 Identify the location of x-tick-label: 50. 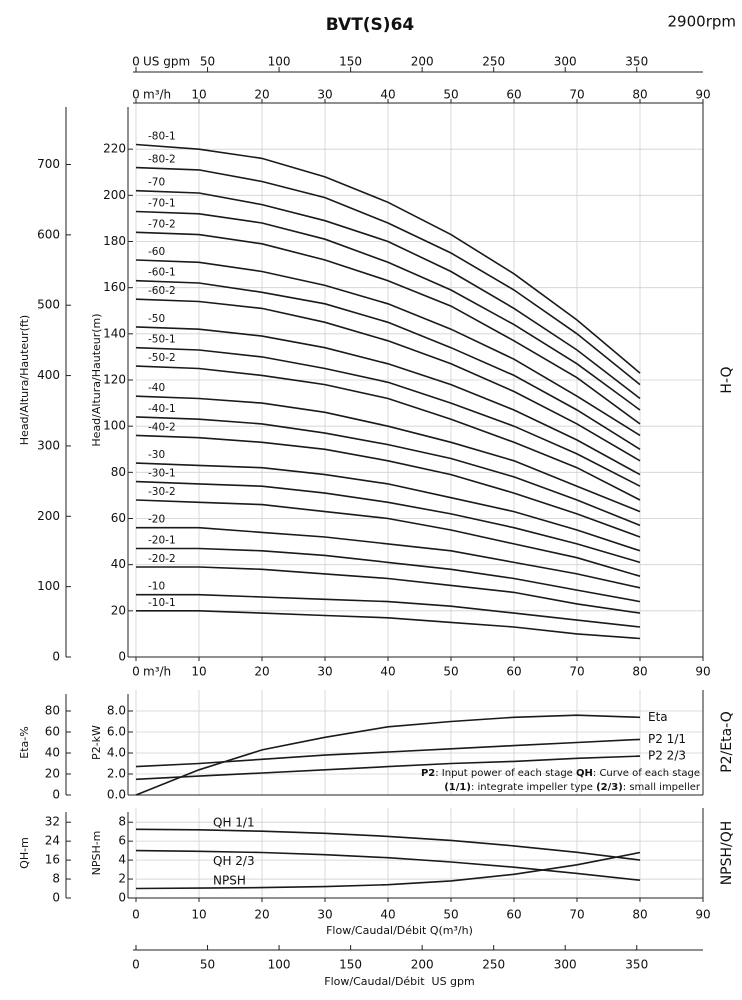
(450, 672).